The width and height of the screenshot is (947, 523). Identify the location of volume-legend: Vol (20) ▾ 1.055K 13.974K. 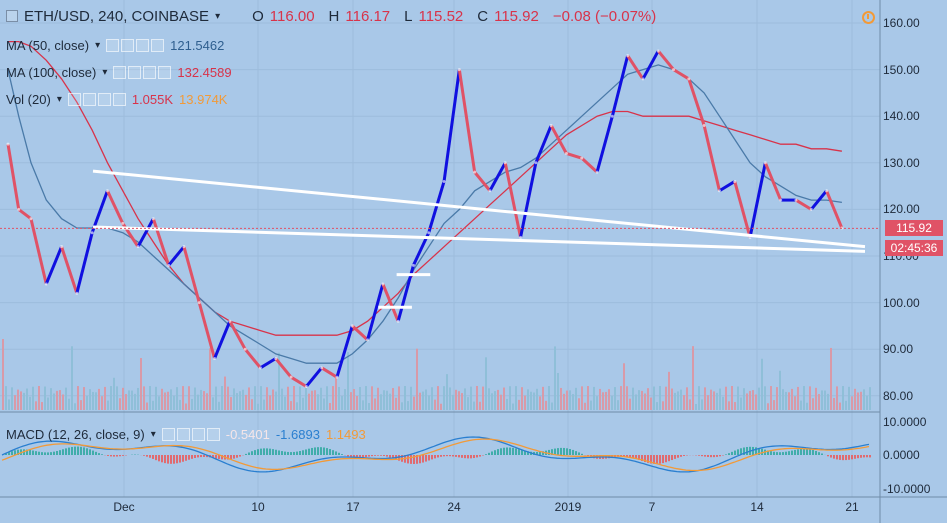
(116, 99).